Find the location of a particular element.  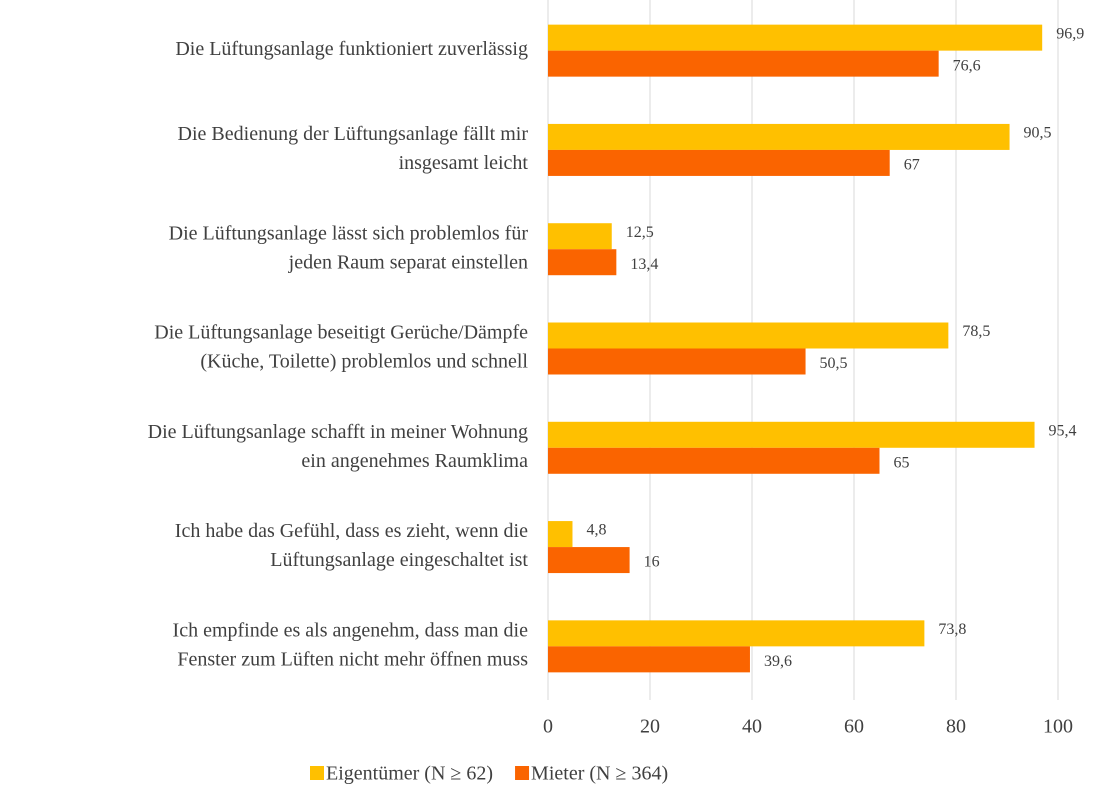

value-label: 95,4 is located at coordinates (1063, 430).